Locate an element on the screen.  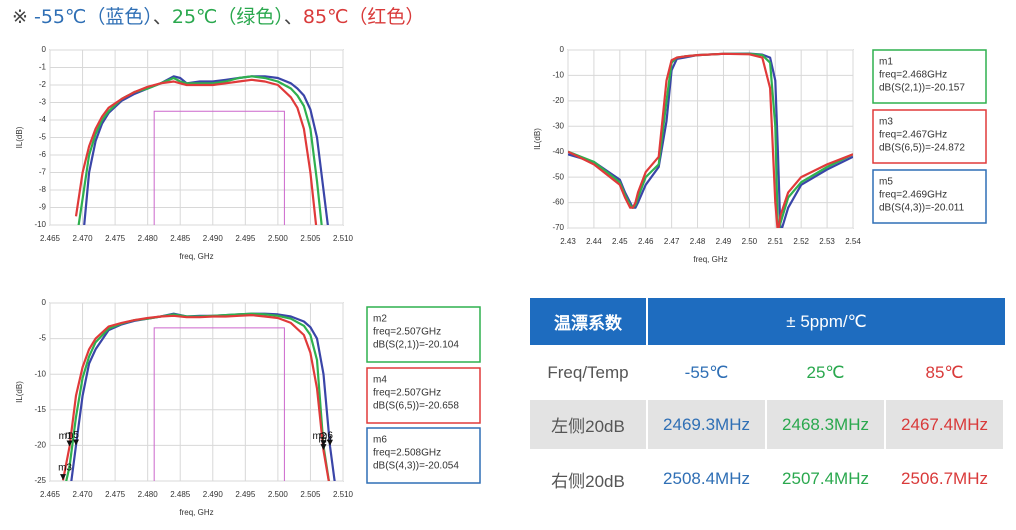
marker-point-label: m2 is located at coordinates (320, 436).